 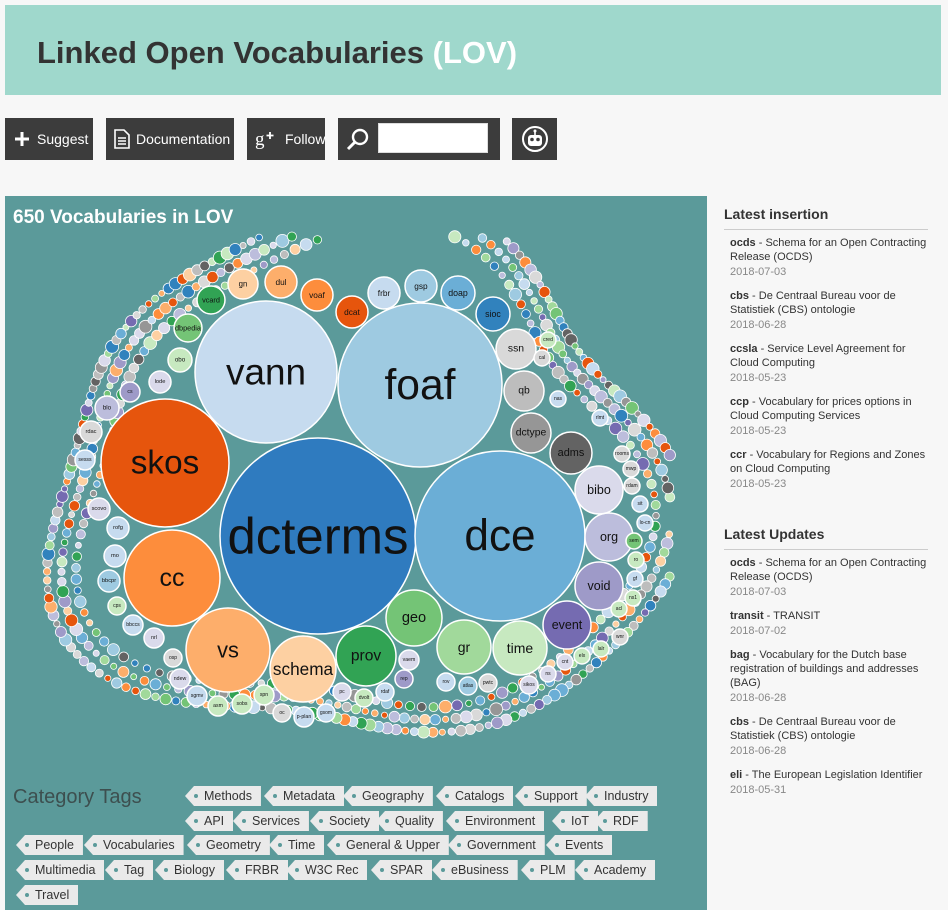 What do you see at coordinates (211, 300) in the screenshot?
I see `vocab-bubble-vcard: vcard` at bounding box center [211, 300].